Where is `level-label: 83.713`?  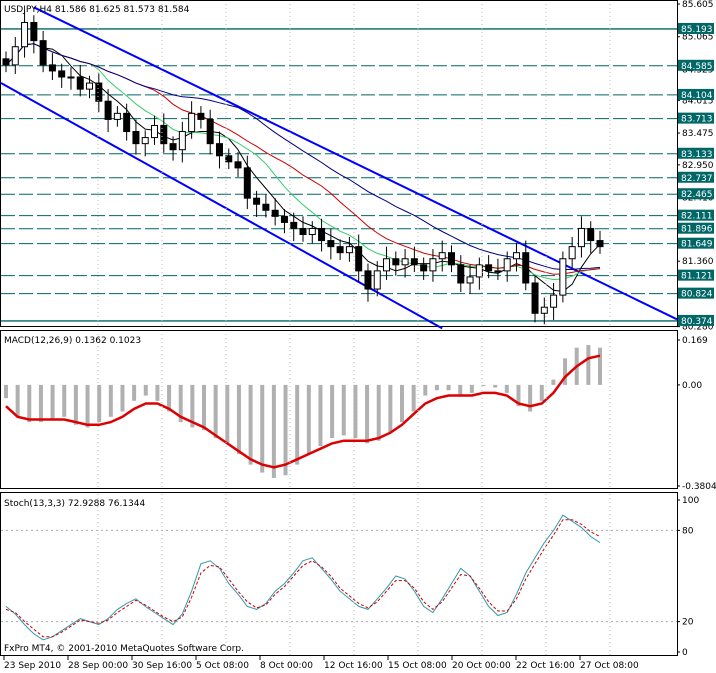
level-label: 83.713 is located at coordinates (697, 120).